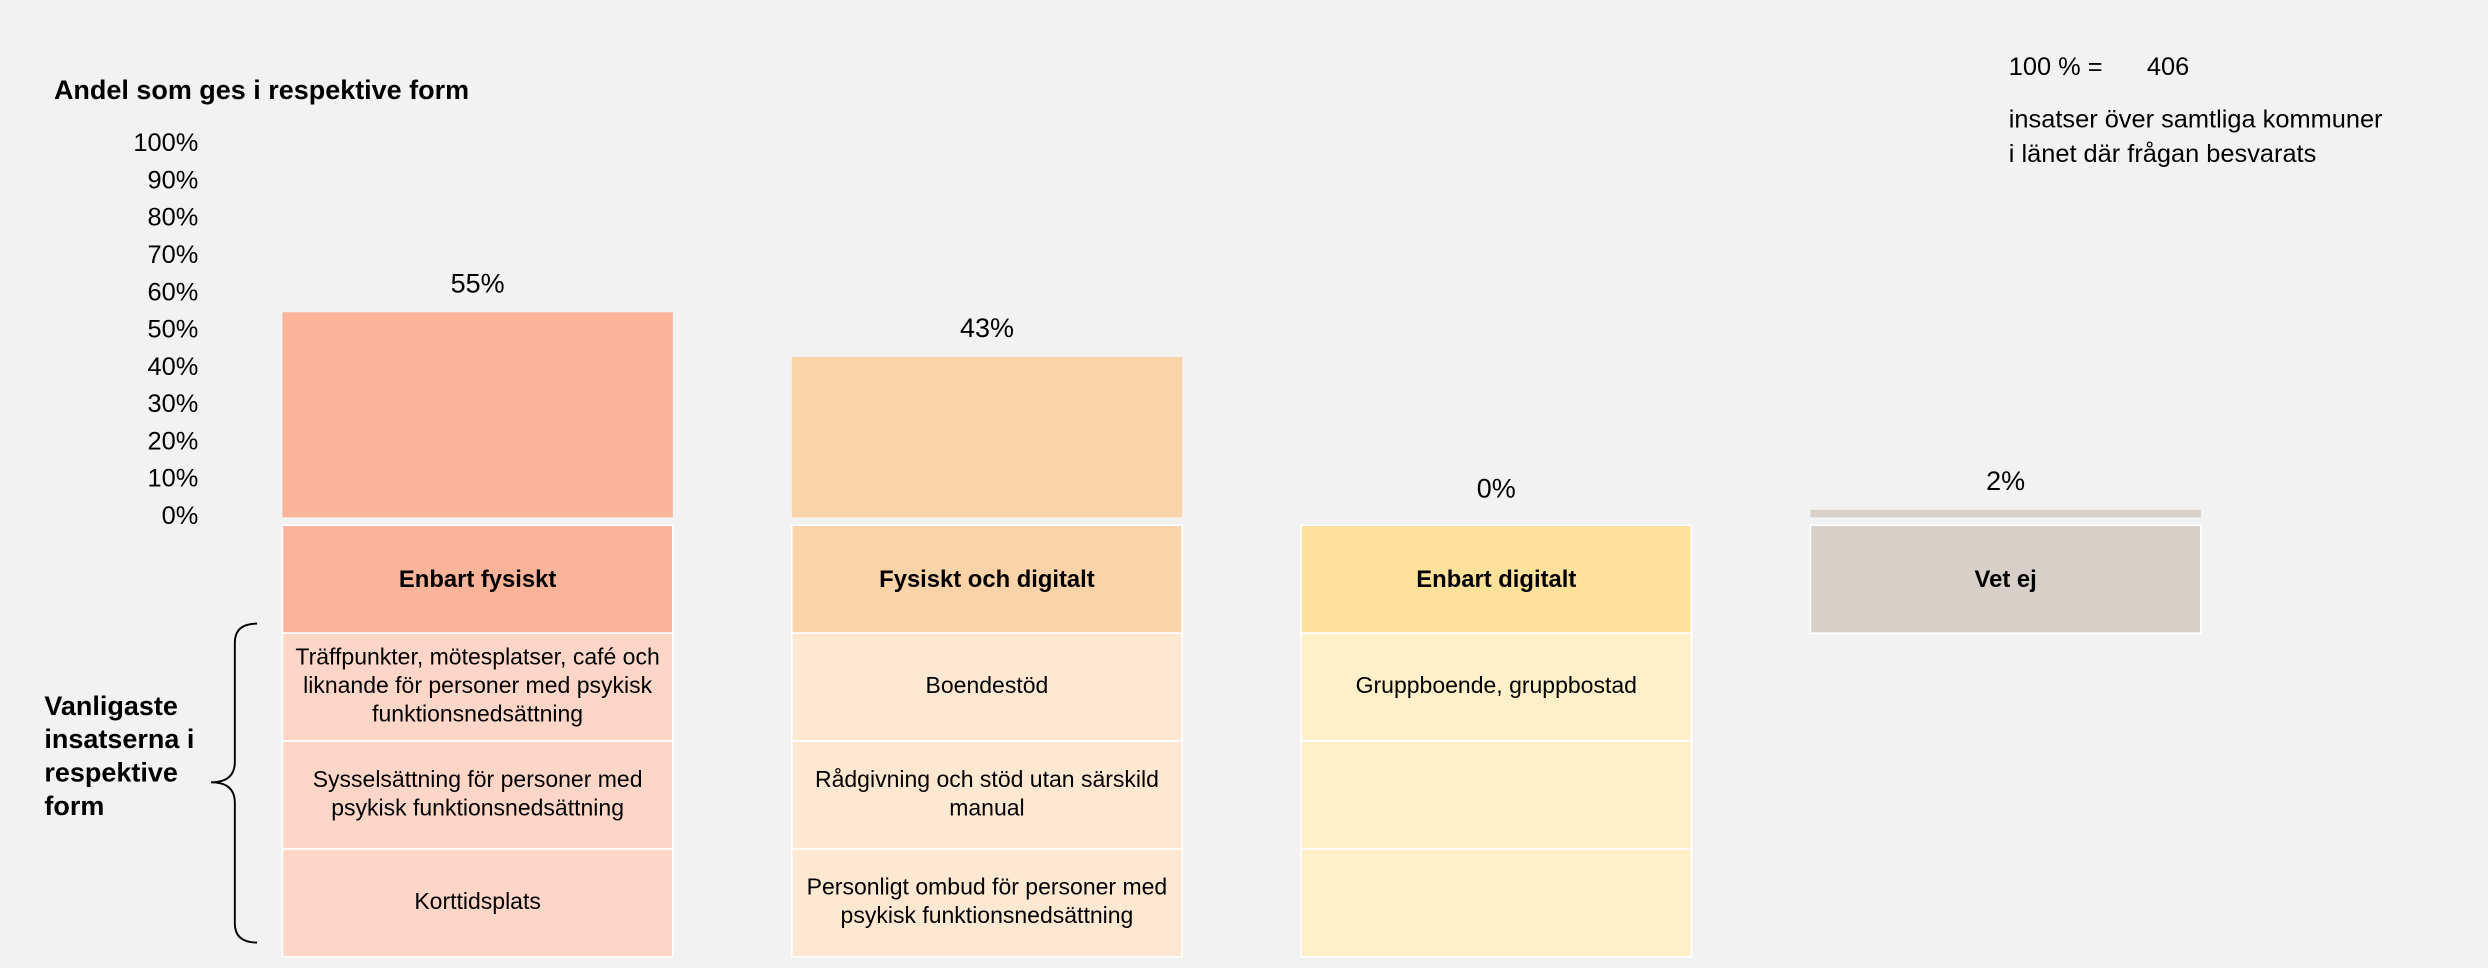 This screenshot has height=968, width=2488. I want to click on y-tick-label: 40%, so click(173, 367).